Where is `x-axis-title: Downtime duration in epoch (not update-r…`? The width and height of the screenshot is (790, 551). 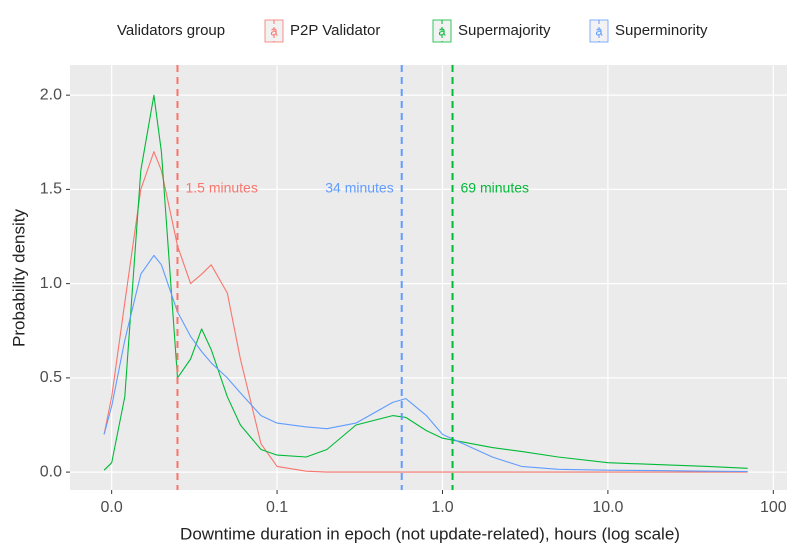
x-axis-title: Downtime duration in epoch (not update-r… is located at coordinates (430, 533).